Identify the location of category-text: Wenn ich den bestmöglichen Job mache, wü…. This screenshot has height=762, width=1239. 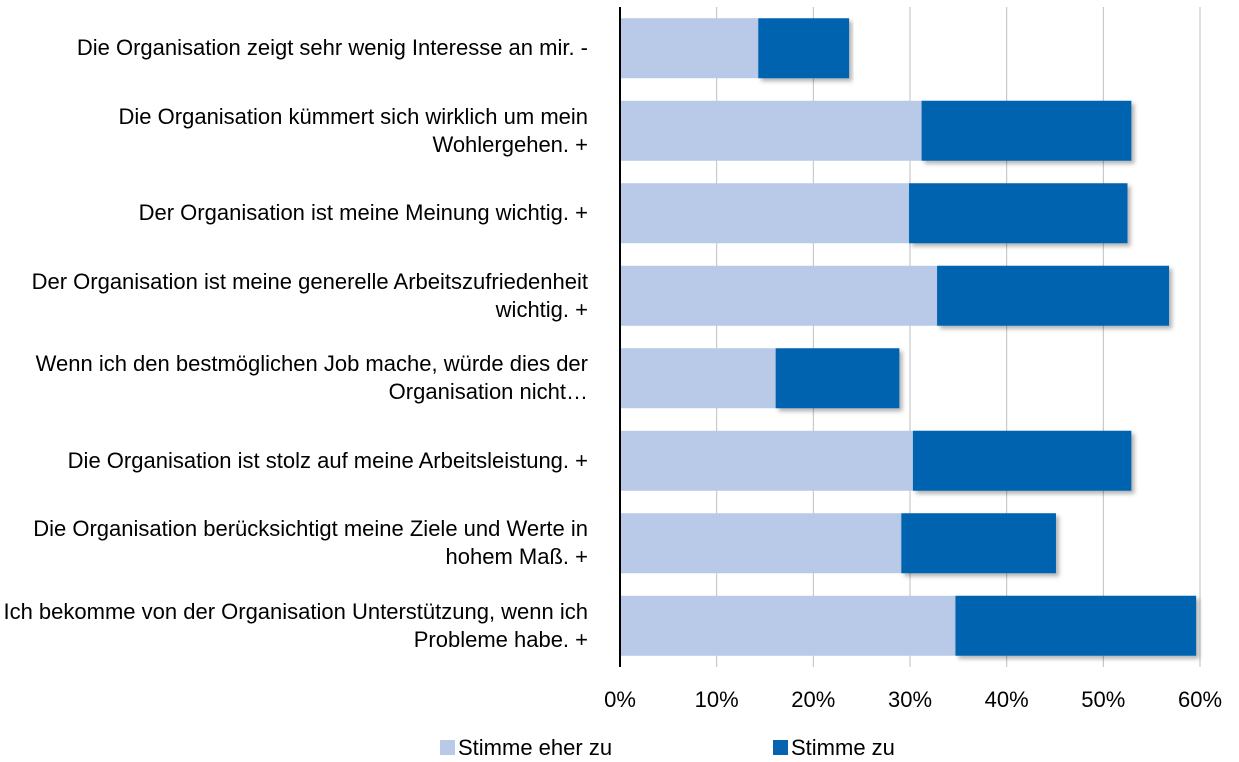
(311, 378).